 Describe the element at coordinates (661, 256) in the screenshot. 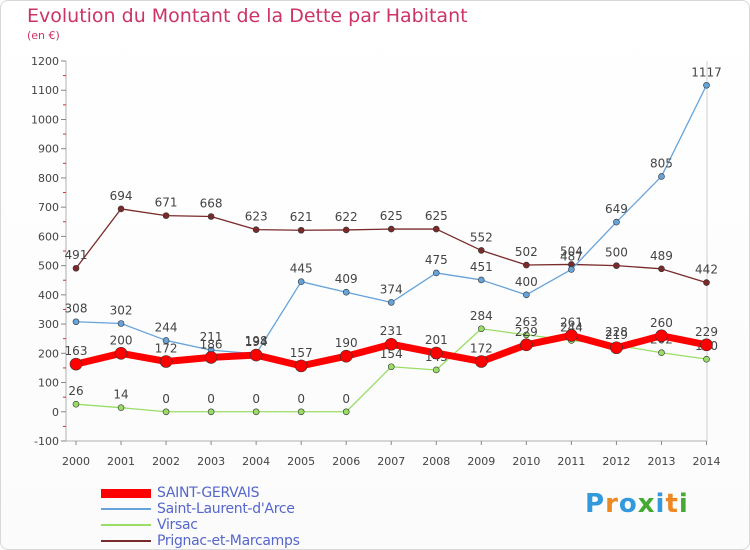

I see `data-label-prignac-et-marcamps: 489` at that location.